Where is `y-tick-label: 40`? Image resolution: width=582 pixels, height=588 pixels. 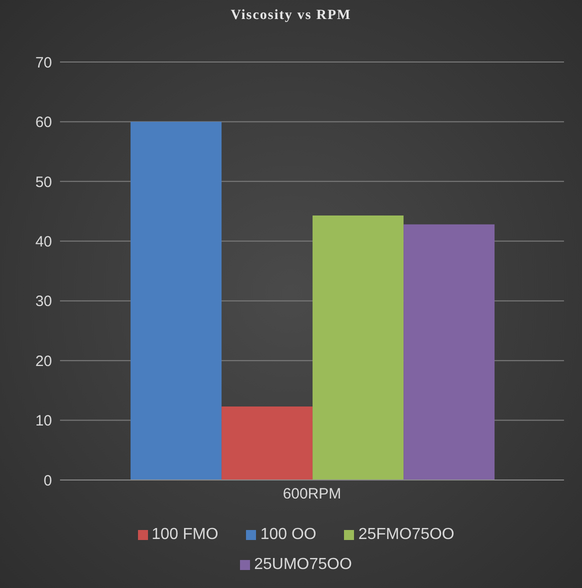
y-tick-label: 40 is located at coordinates (43, 241).